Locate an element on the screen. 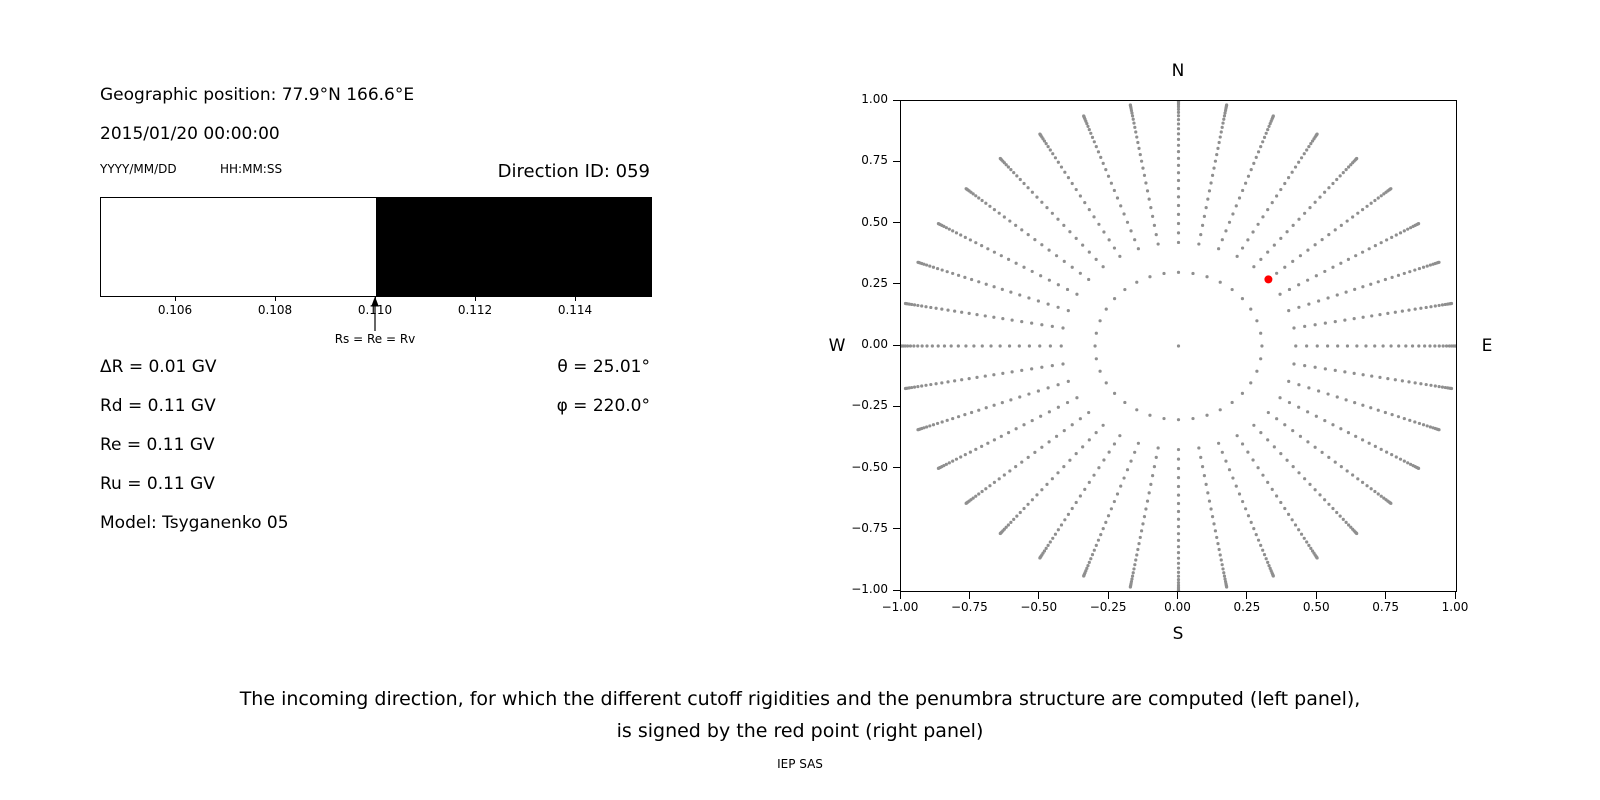  penumbra-bar is located at coordinates (376, 247).